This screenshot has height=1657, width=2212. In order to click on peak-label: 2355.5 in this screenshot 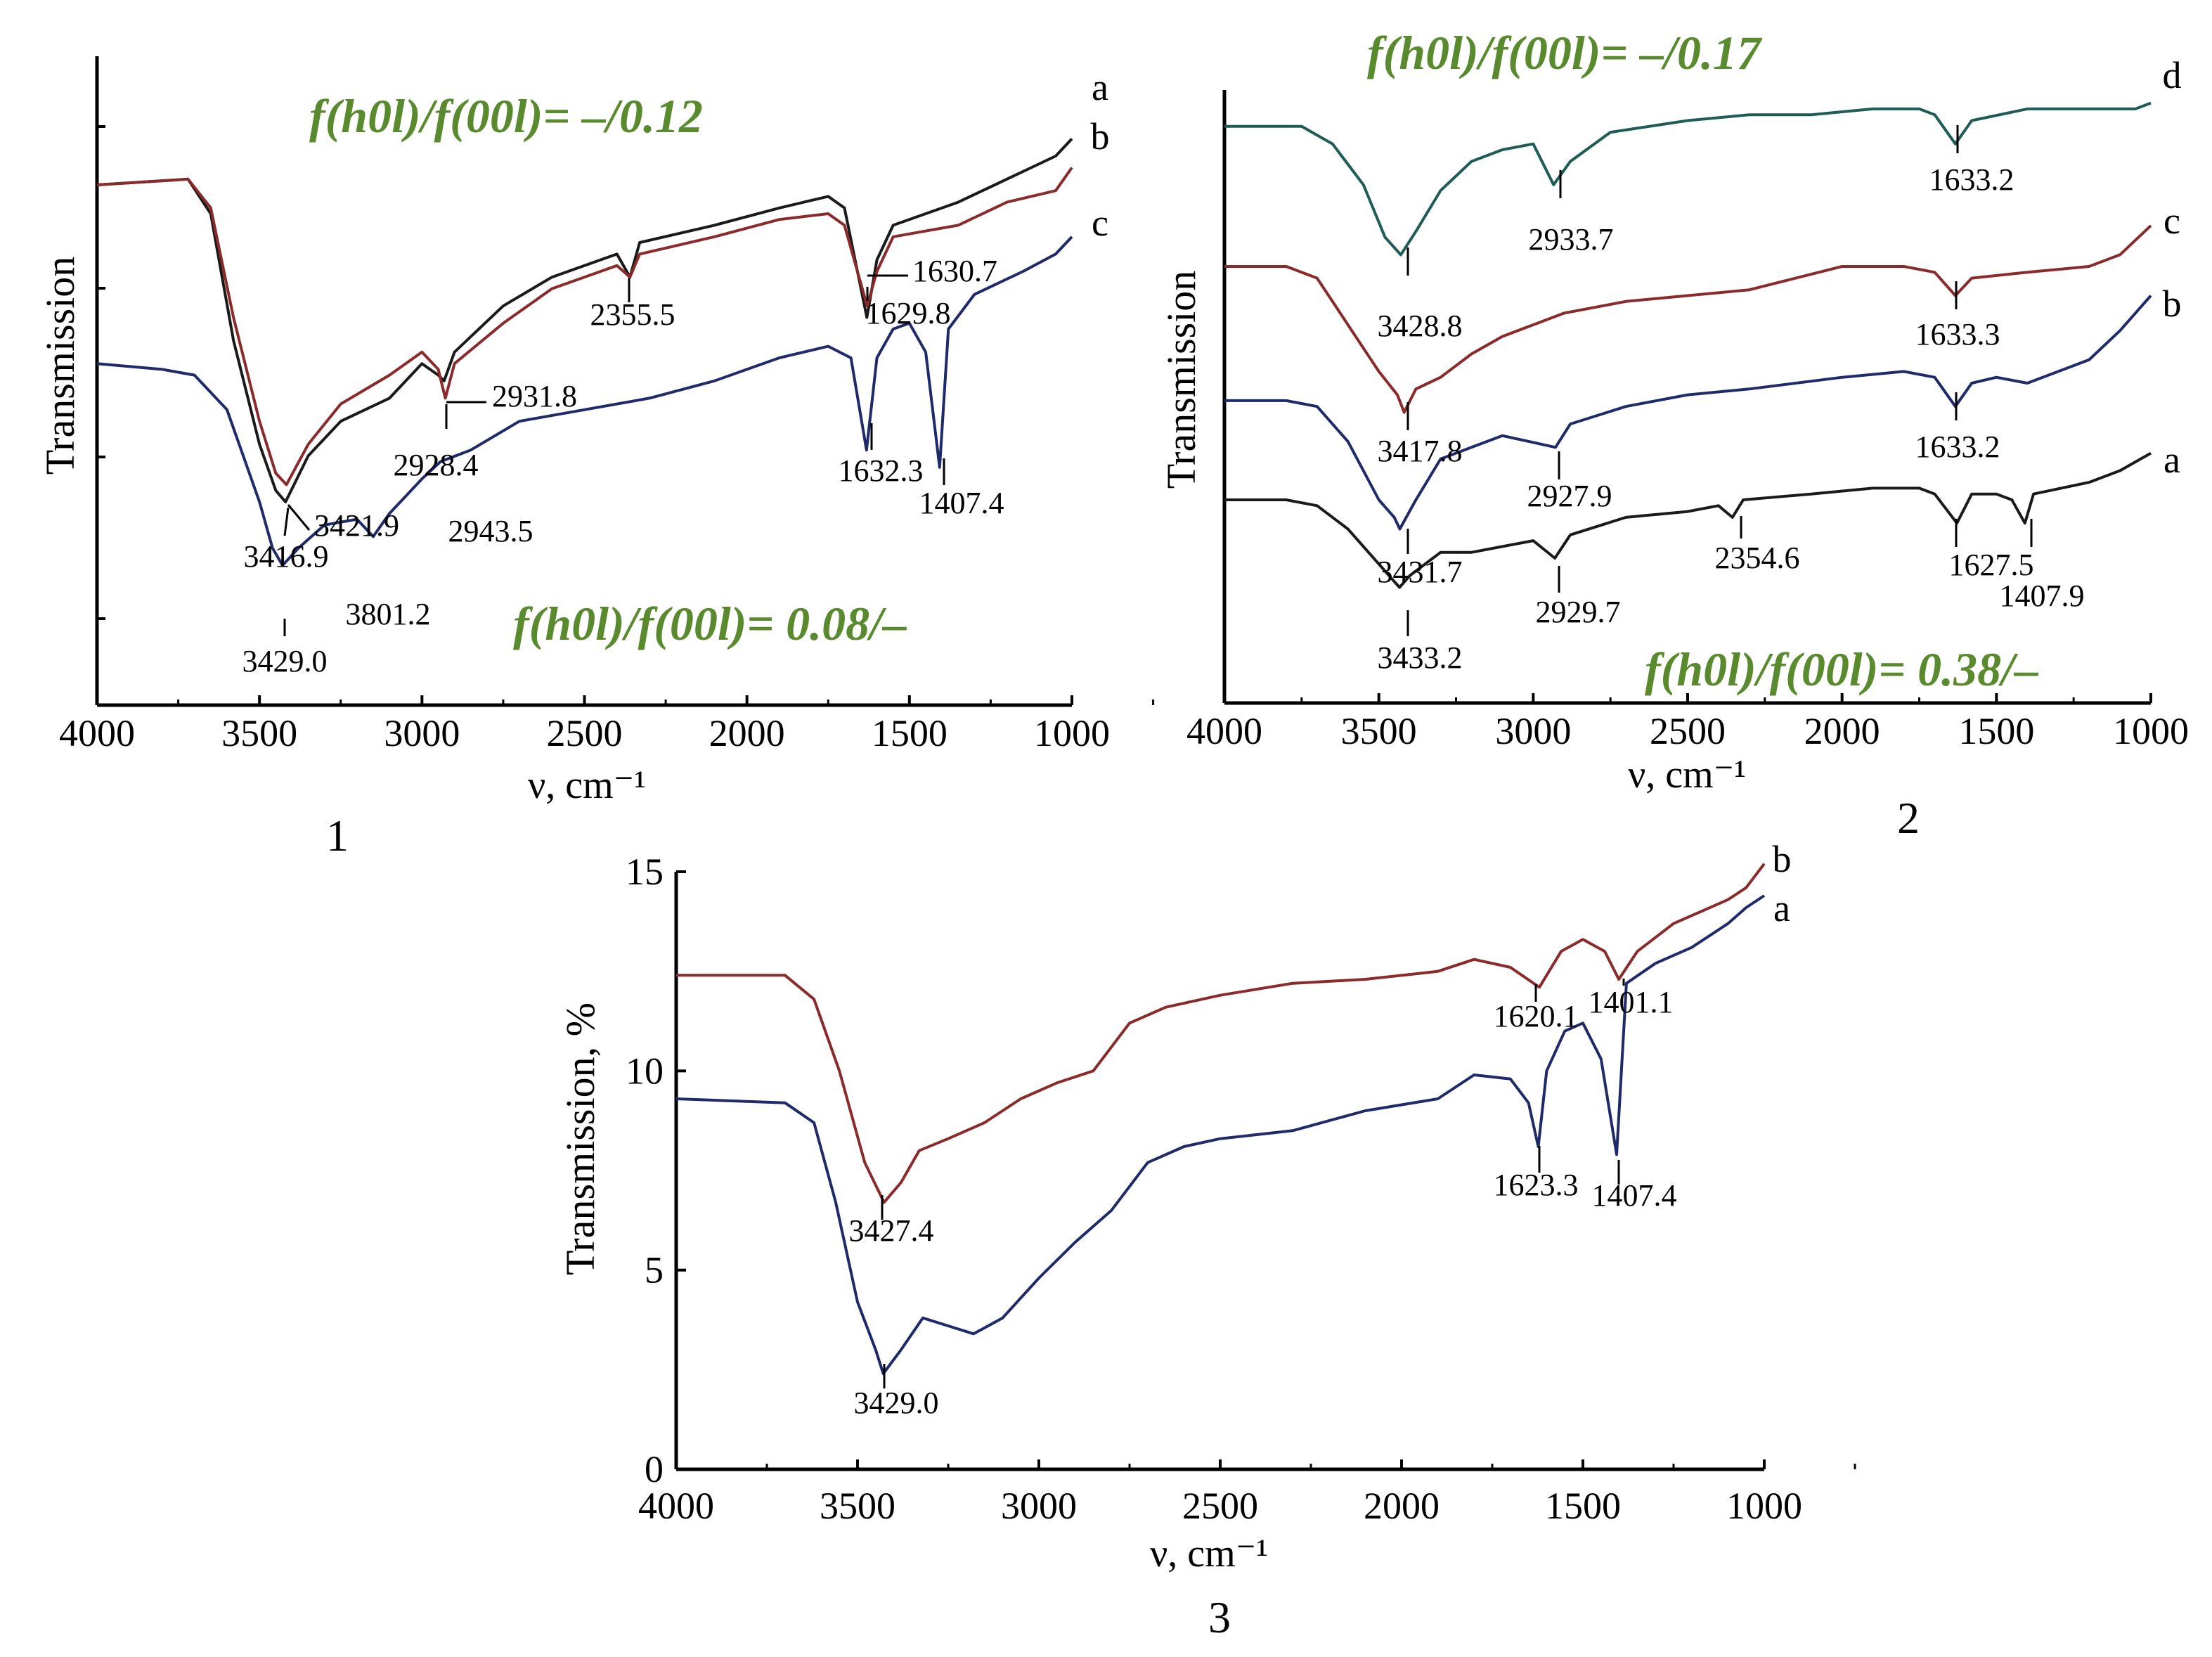, I will do `click(632, 314)`.